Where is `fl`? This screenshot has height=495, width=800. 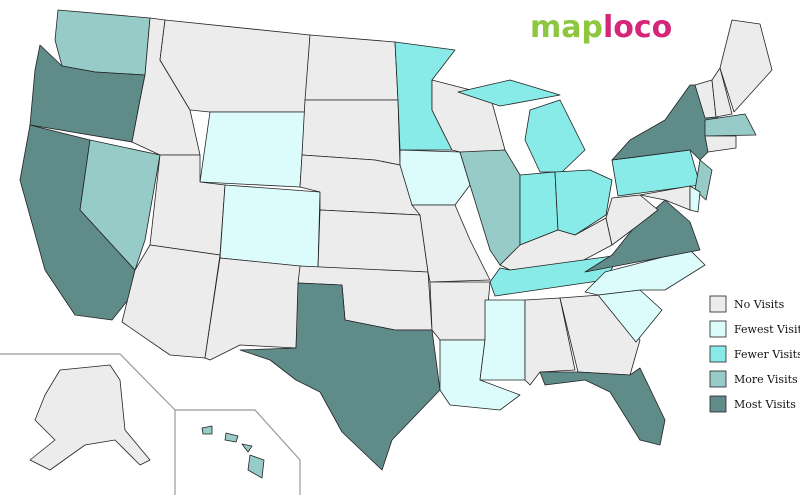
fl is located at coordinates (602, 406).